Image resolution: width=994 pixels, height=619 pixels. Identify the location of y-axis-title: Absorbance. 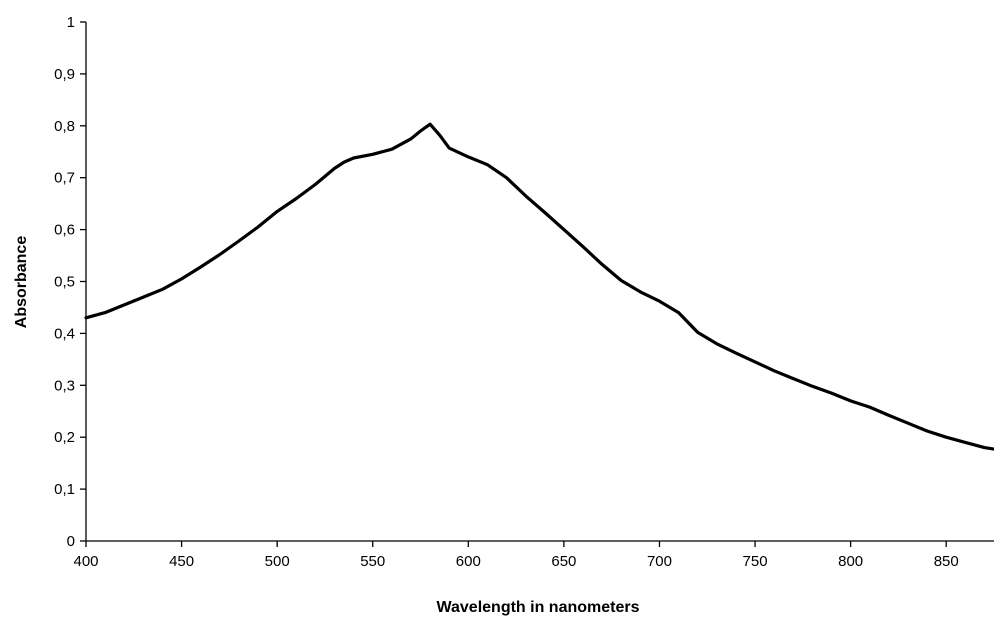
(21, 282).